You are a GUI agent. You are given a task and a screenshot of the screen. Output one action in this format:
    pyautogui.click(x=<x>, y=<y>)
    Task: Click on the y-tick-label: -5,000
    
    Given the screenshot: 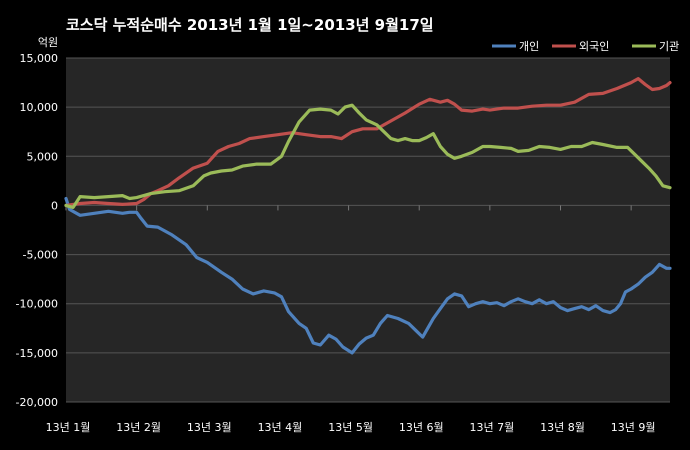 What is the action you would take?
    pyautogui.click(x=40, y=255)
    